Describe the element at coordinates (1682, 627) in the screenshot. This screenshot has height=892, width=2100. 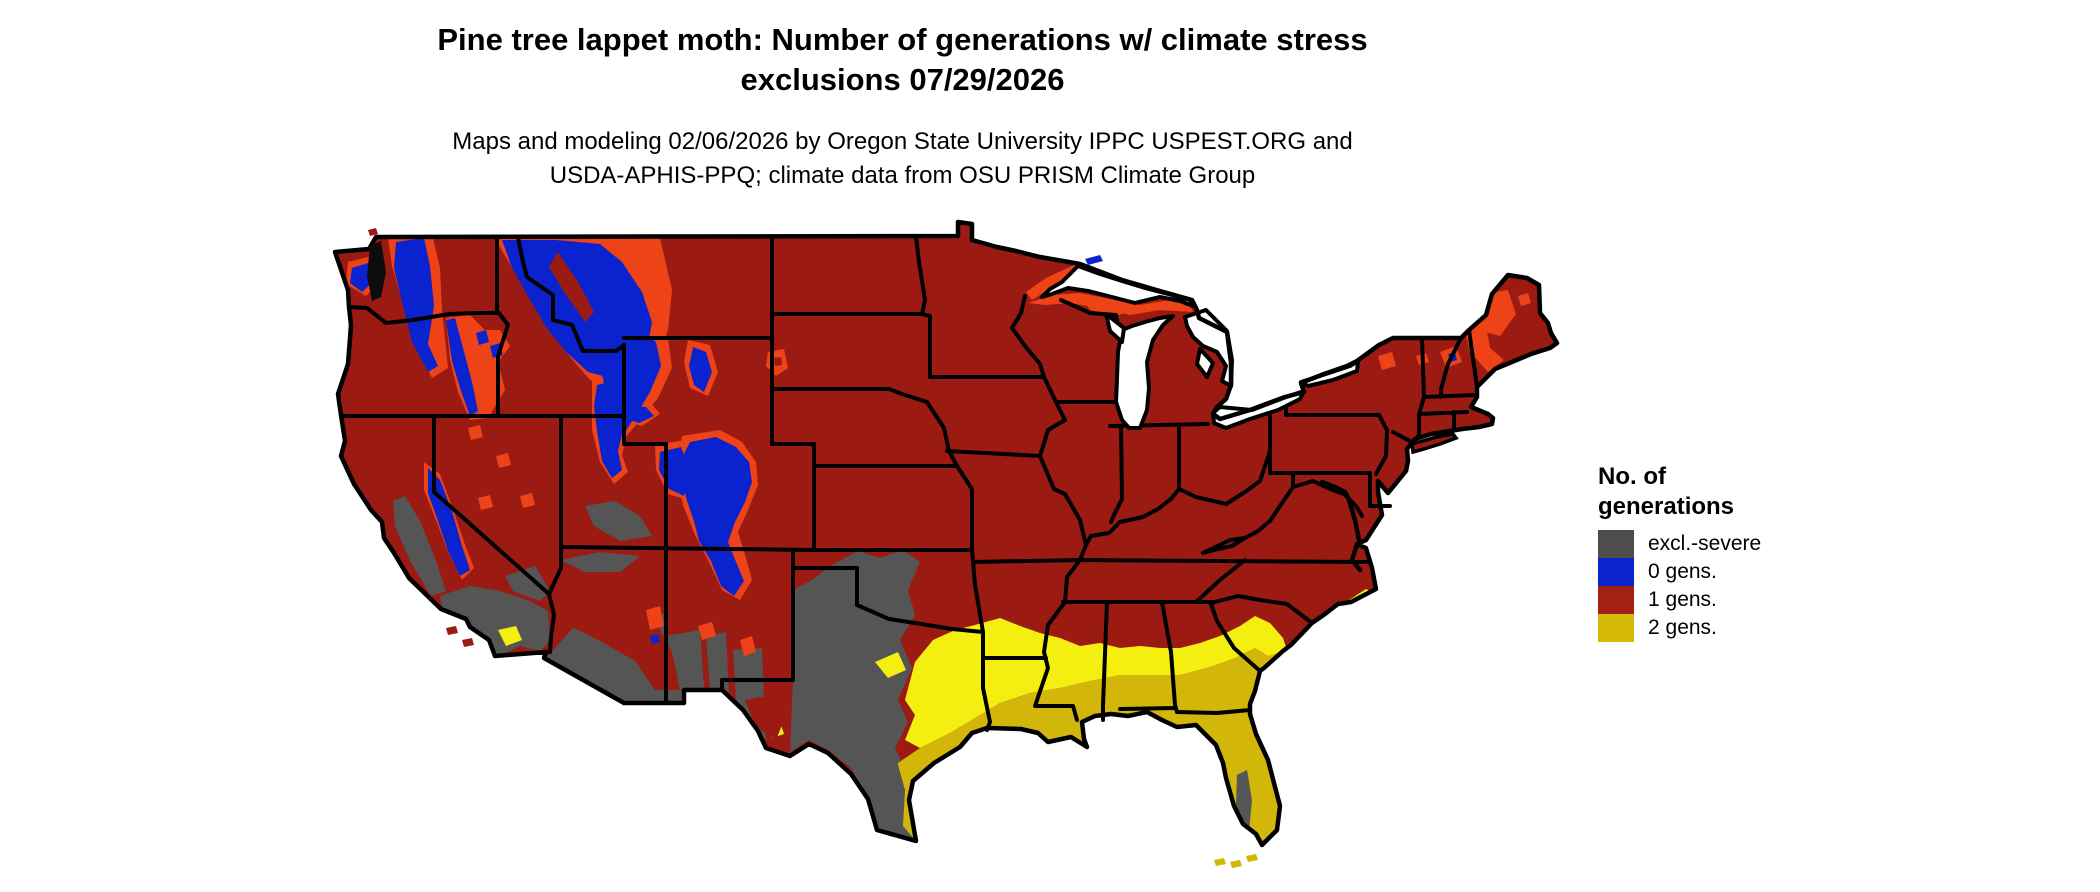
I see `legend-label-2-gens: 2 gens.` at that location.